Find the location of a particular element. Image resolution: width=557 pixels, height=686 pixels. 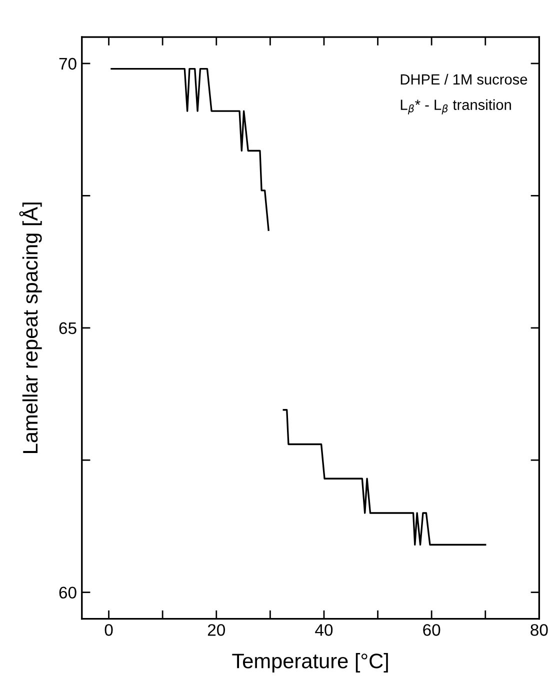

x-tick-label: 60 is located at coordinates (431, 630).